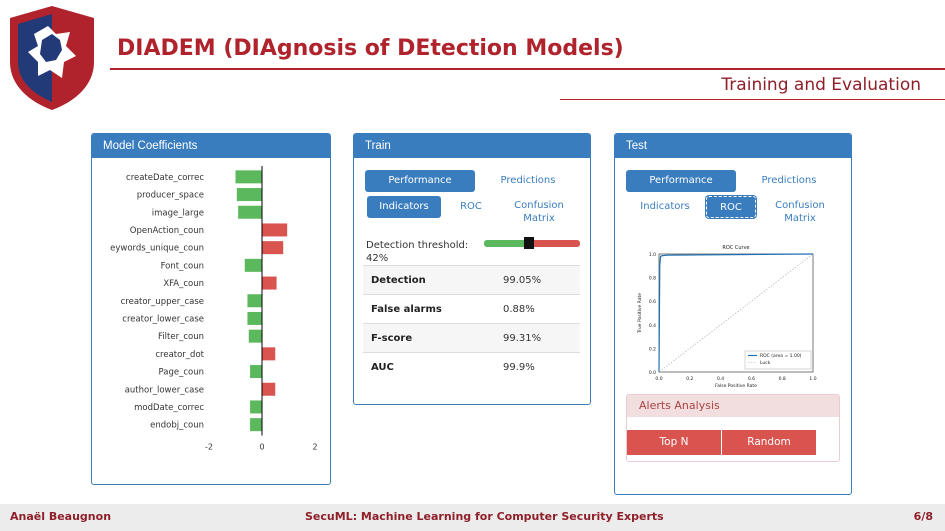 The width and height of the screenshot is (945, 531). I want to click on roc-y-tick: 0.0, so click(652, 373).